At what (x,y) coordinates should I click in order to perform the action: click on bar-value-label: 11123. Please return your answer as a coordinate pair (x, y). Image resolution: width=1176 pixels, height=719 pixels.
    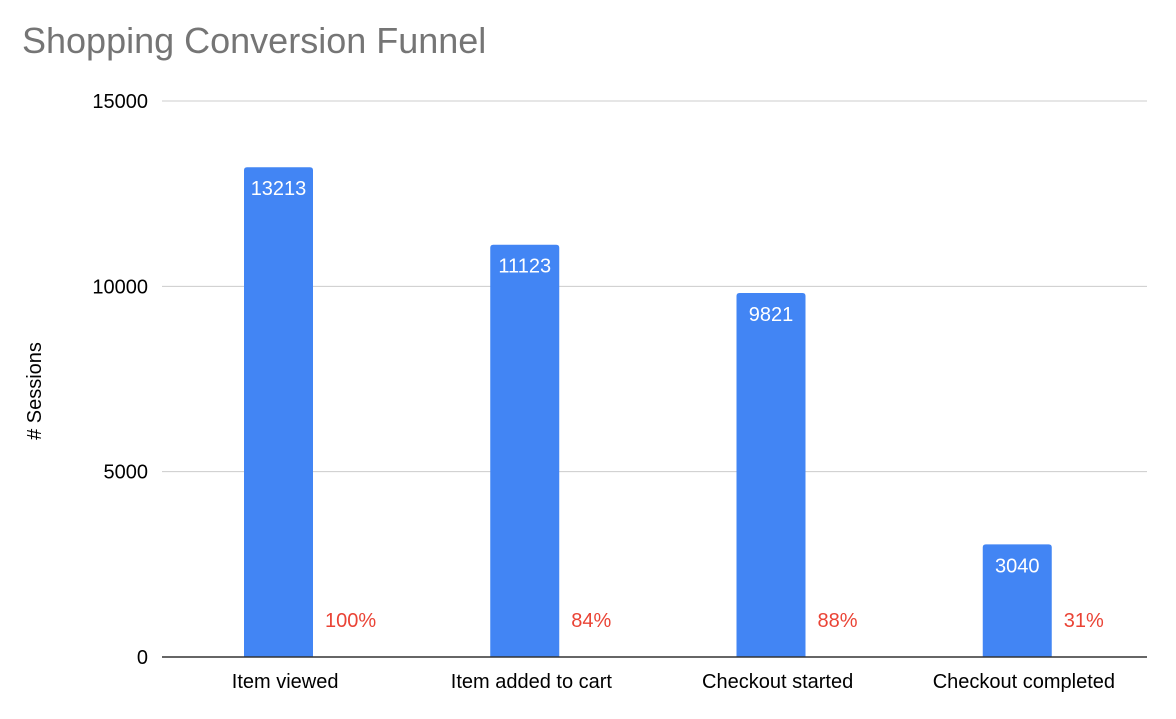
    Looking at the image, I should click on (524, 267).